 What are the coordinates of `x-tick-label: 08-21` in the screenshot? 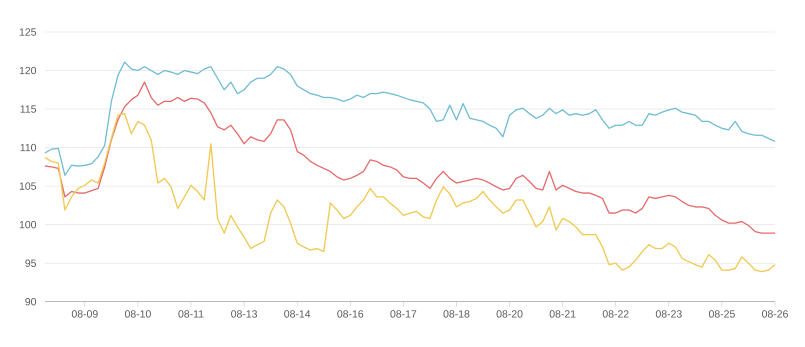 It's located at (563, 314).